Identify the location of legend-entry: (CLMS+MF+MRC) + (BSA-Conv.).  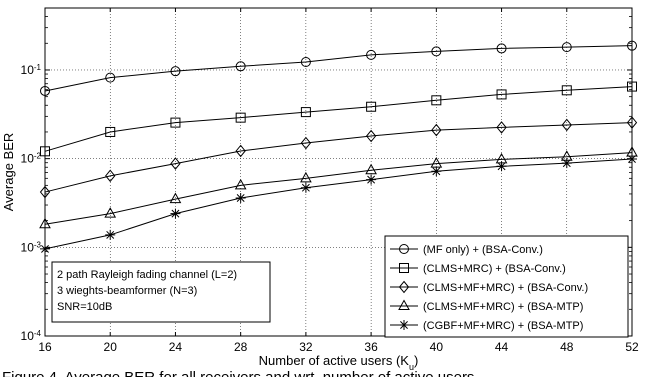
(489, 287).